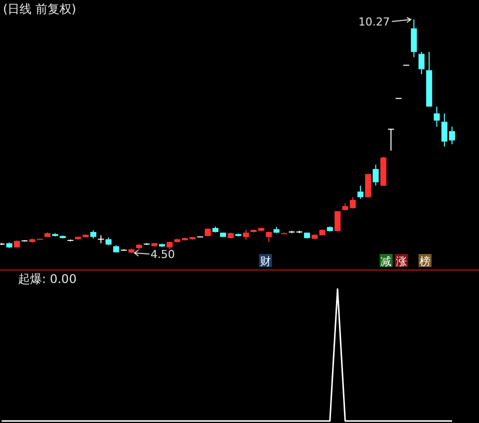 The image size is (479, 423). Describe the element at coordinates (39, 9) in the screenshot. I see `chart-title: (日线 前复权)` at that location.